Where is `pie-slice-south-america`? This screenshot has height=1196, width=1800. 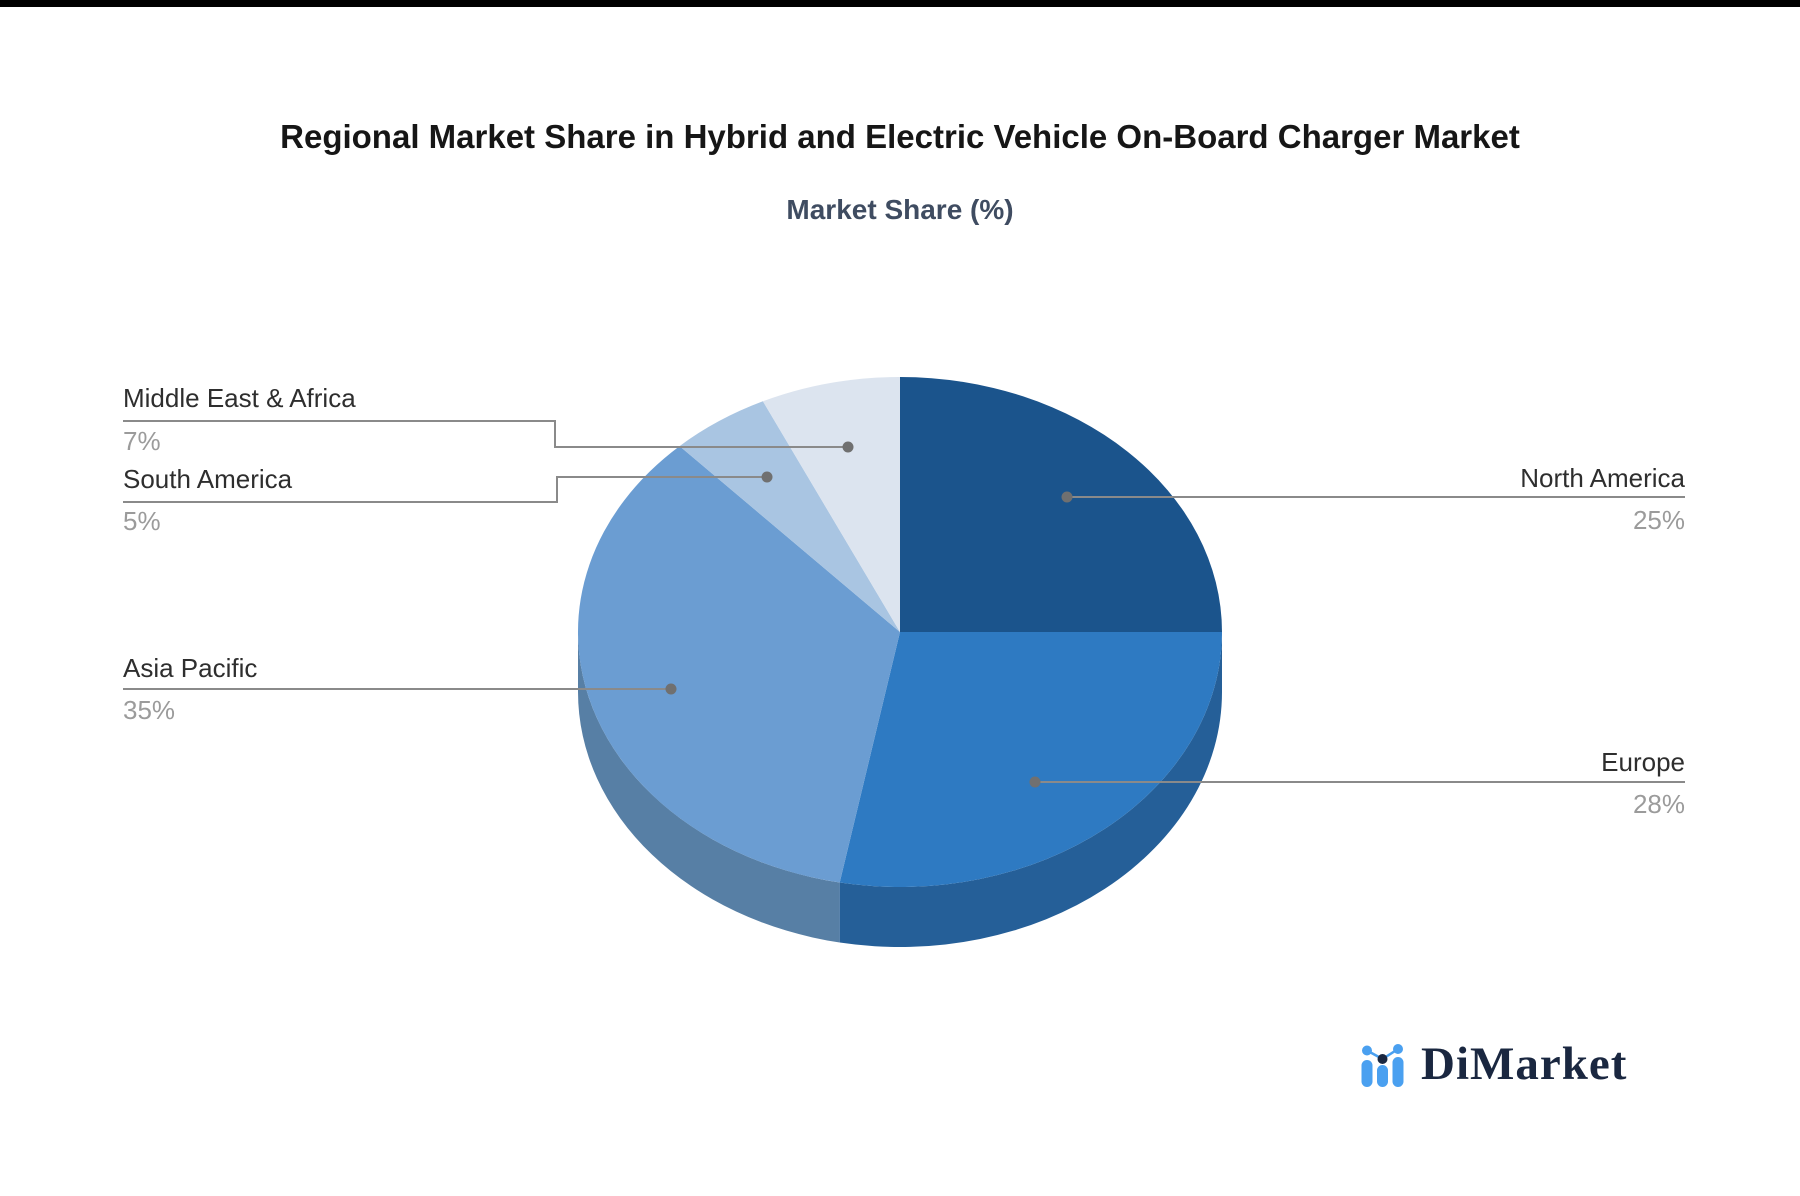 pie-slice-south-america is located at coordinates (789, 516).